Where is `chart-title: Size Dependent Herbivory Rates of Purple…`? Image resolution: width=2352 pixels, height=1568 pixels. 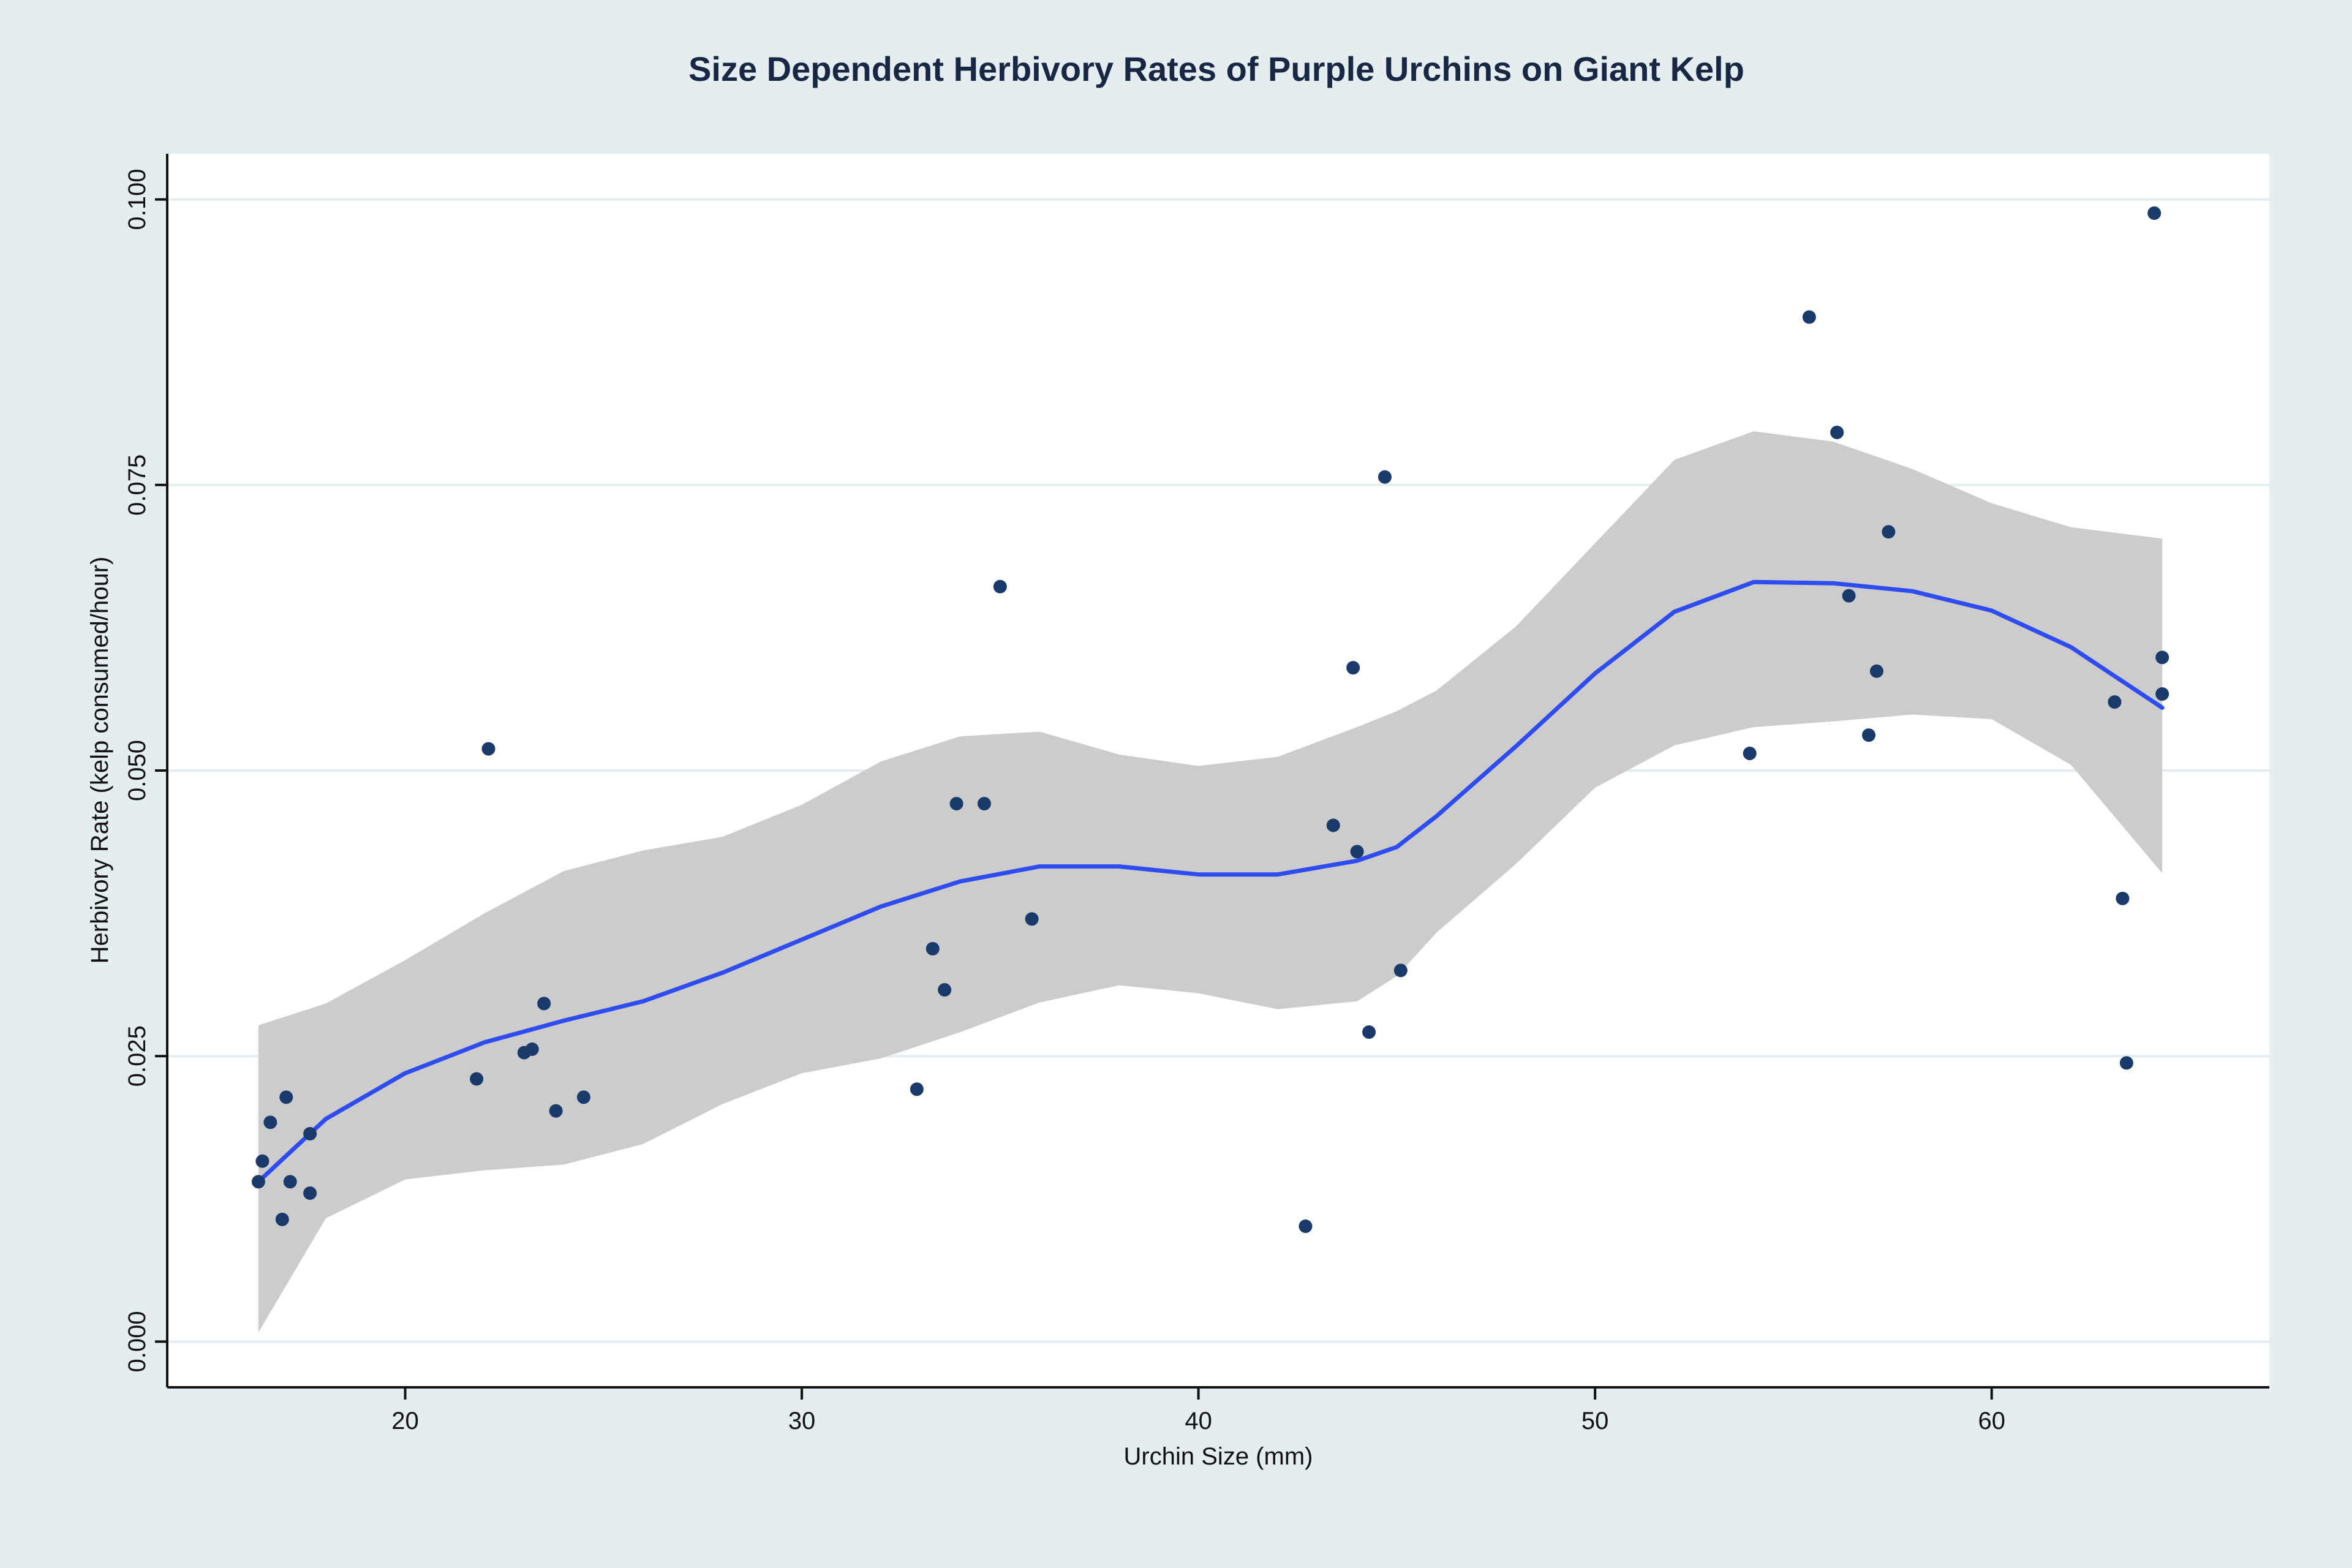
chart-title: Size Dependent Herbivory Rates of Purple… is located at coordinates (1216, 69).